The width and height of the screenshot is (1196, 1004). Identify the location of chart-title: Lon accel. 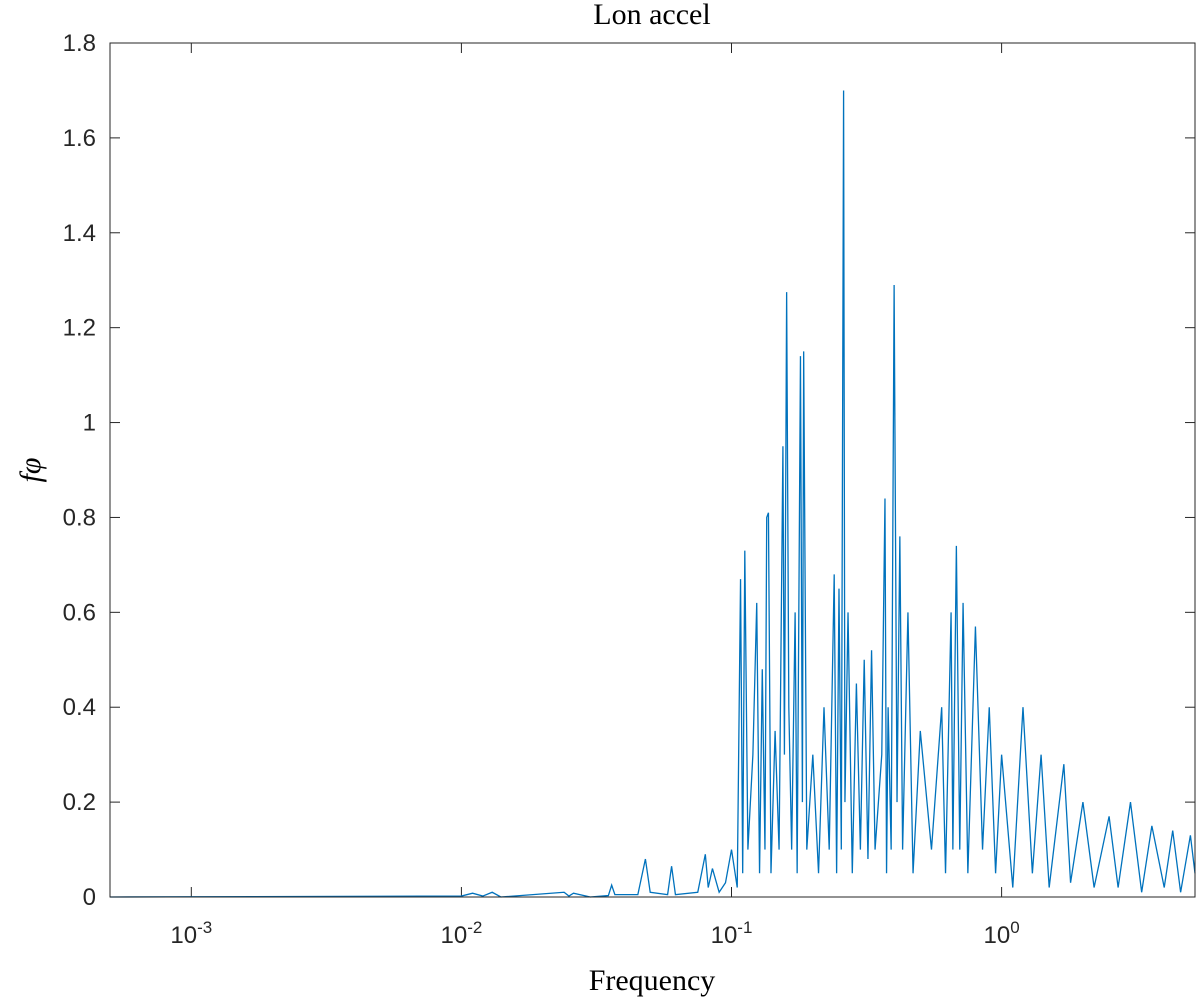
(651, 15).